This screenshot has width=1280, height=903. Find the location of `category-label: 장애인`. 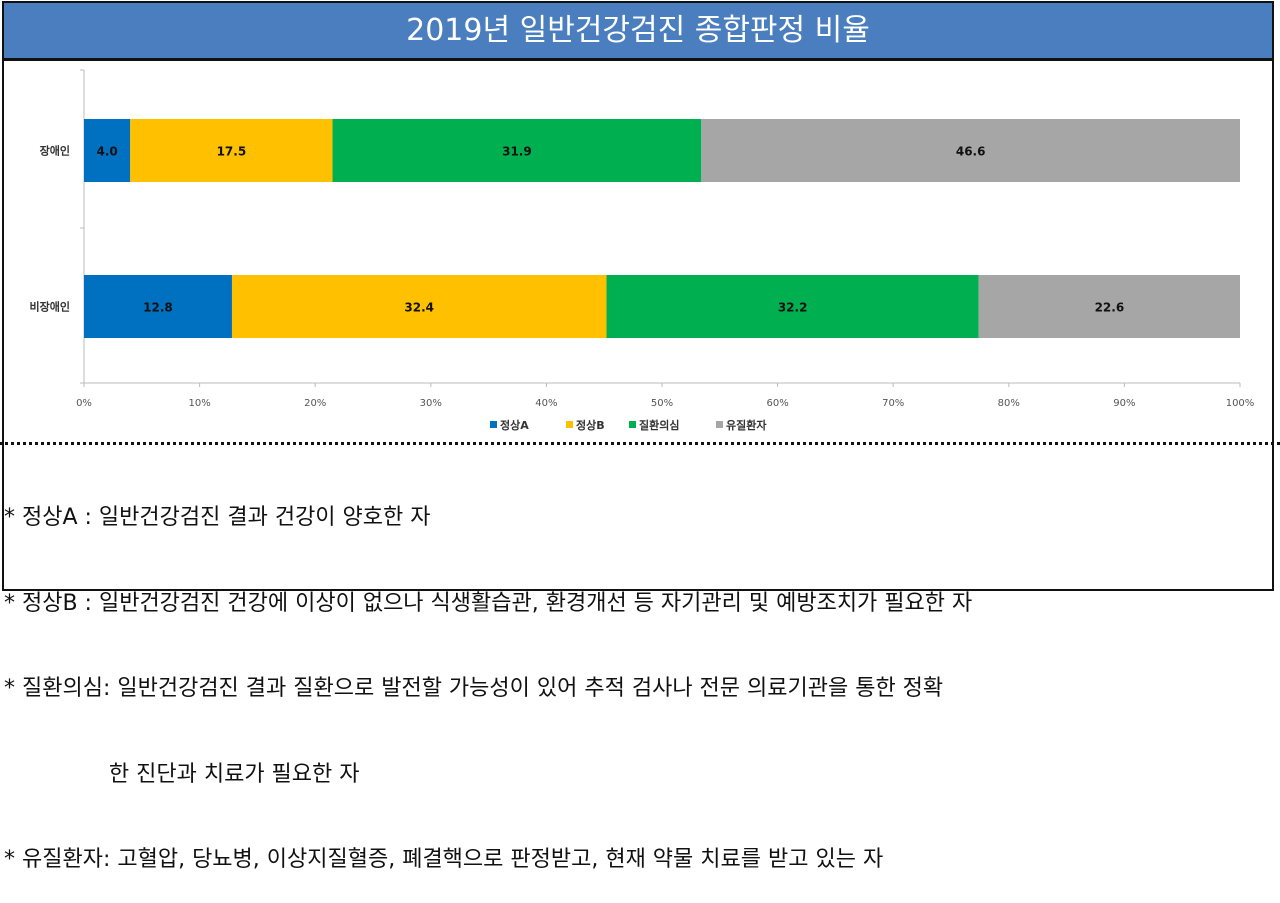

category-label: 장애인 is located at coordinates (55, 151).